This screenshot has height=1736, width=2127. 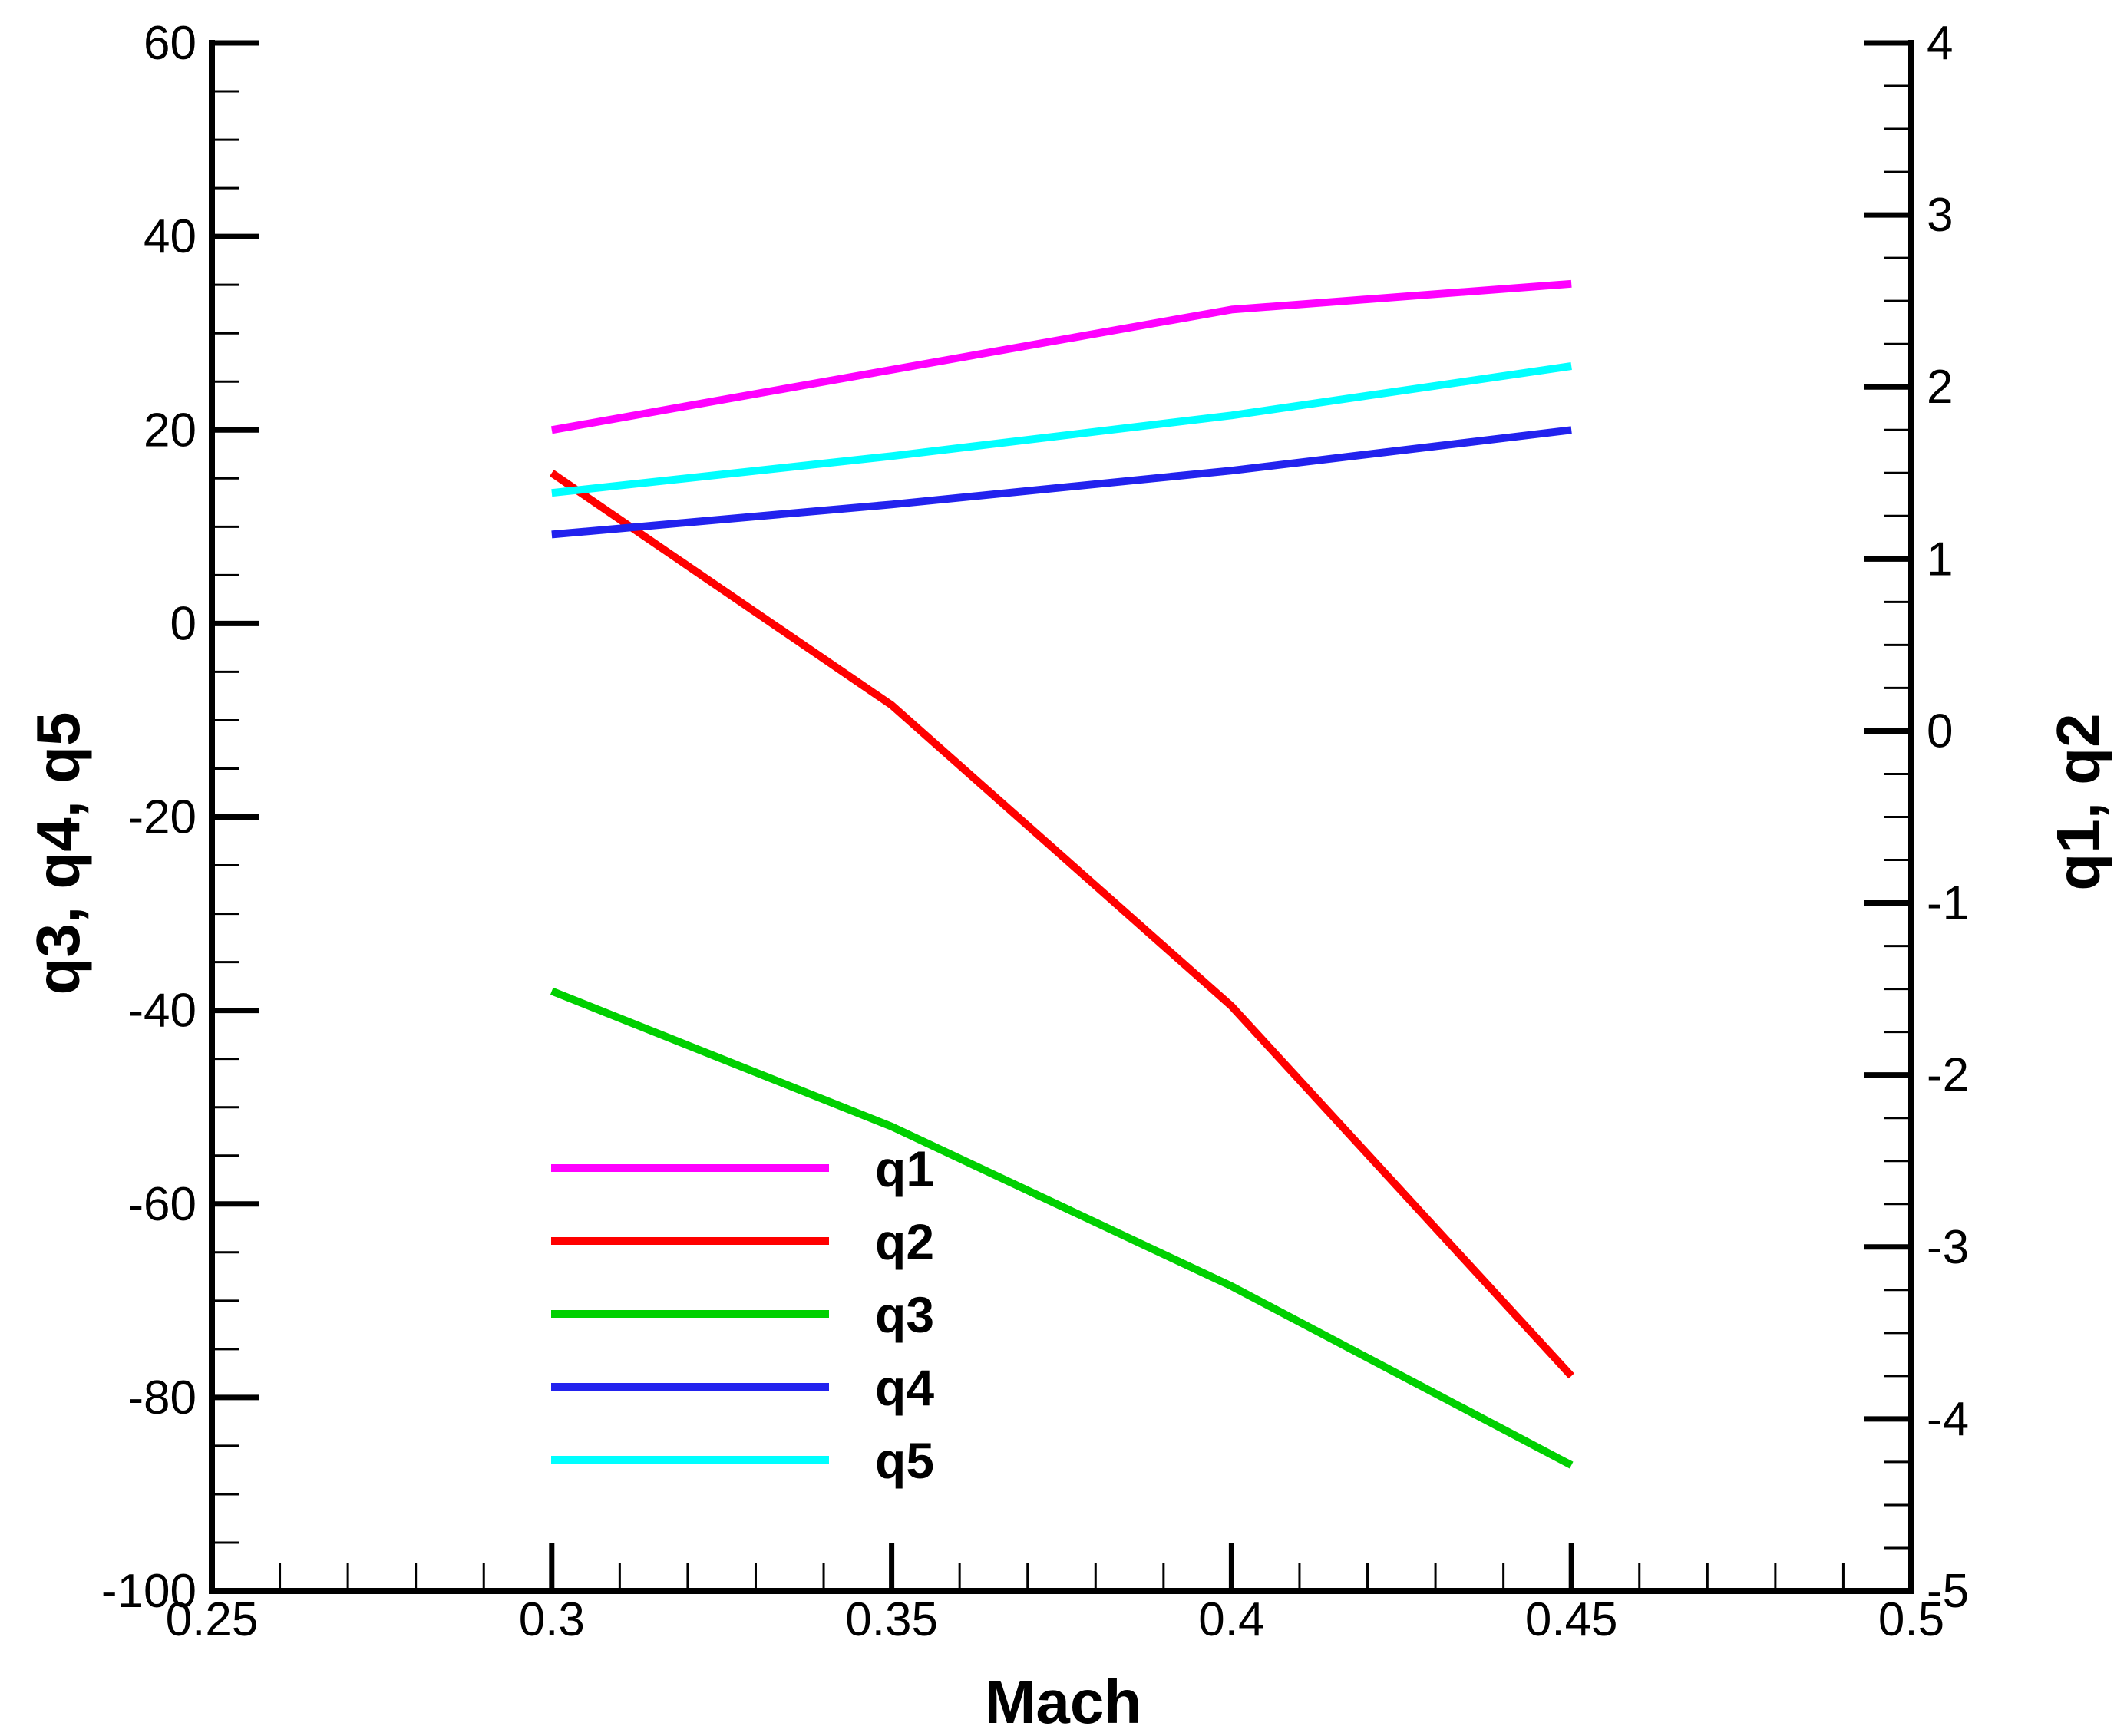 I want to click on series-line-q5, so click(x=1061, y=430).